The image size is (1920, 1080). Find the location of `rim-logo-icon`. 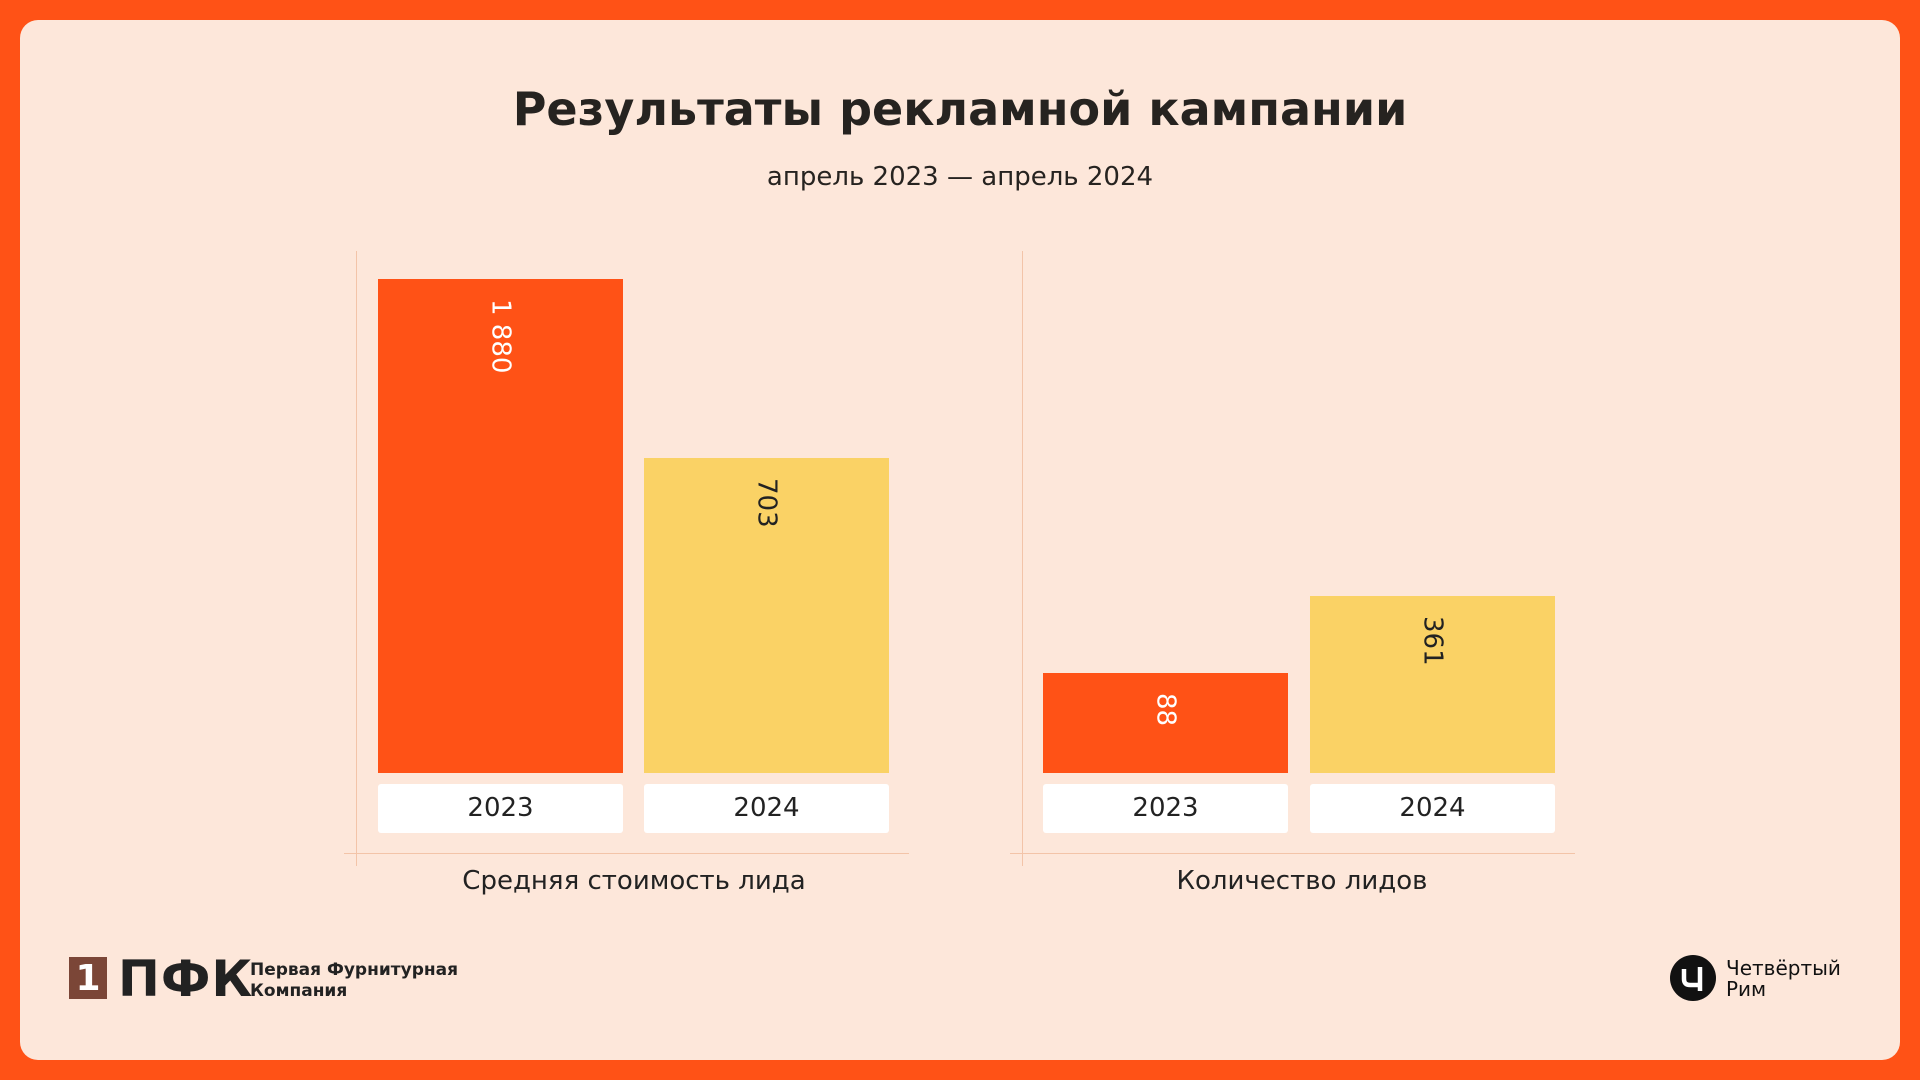

rim-logo-icon is located at coordinates (1693, 978).